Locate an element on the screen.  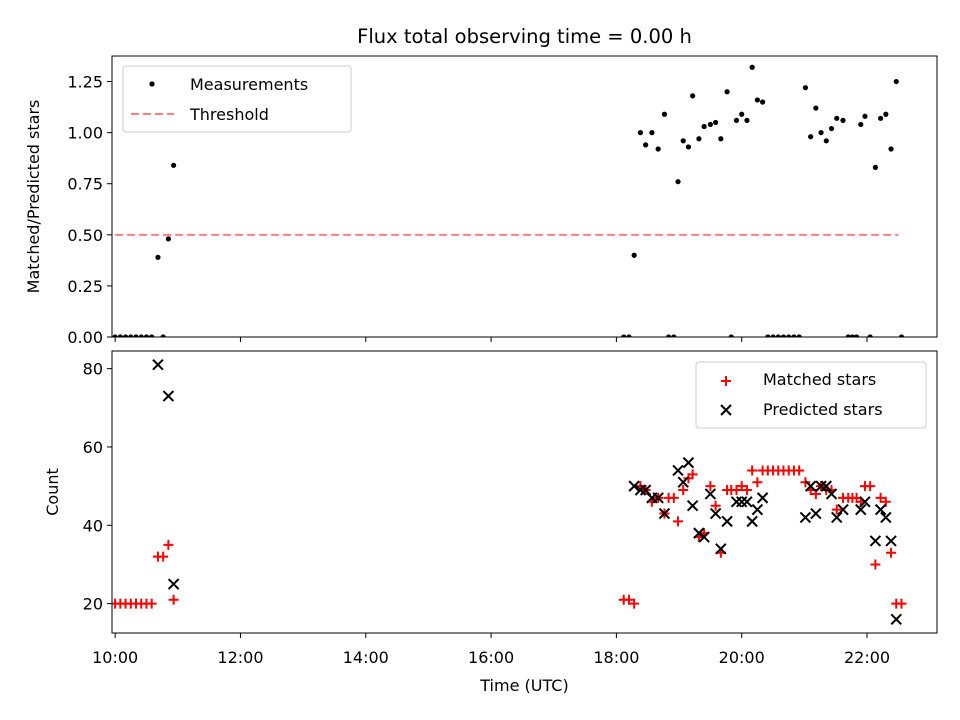
y-axis-label: Count is located at coordinates (52, 492).